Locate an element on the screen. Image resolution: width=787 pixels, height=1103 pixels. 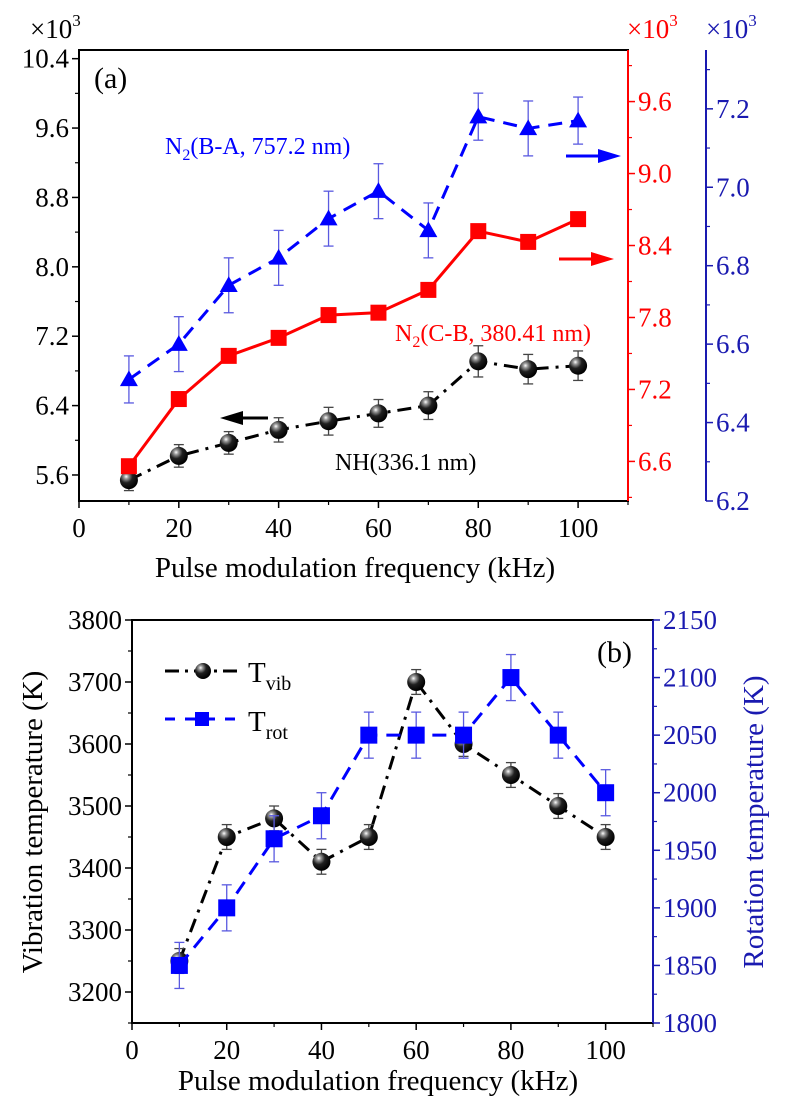
y-tick-label: 2000 is located at coordinates (690, 793).